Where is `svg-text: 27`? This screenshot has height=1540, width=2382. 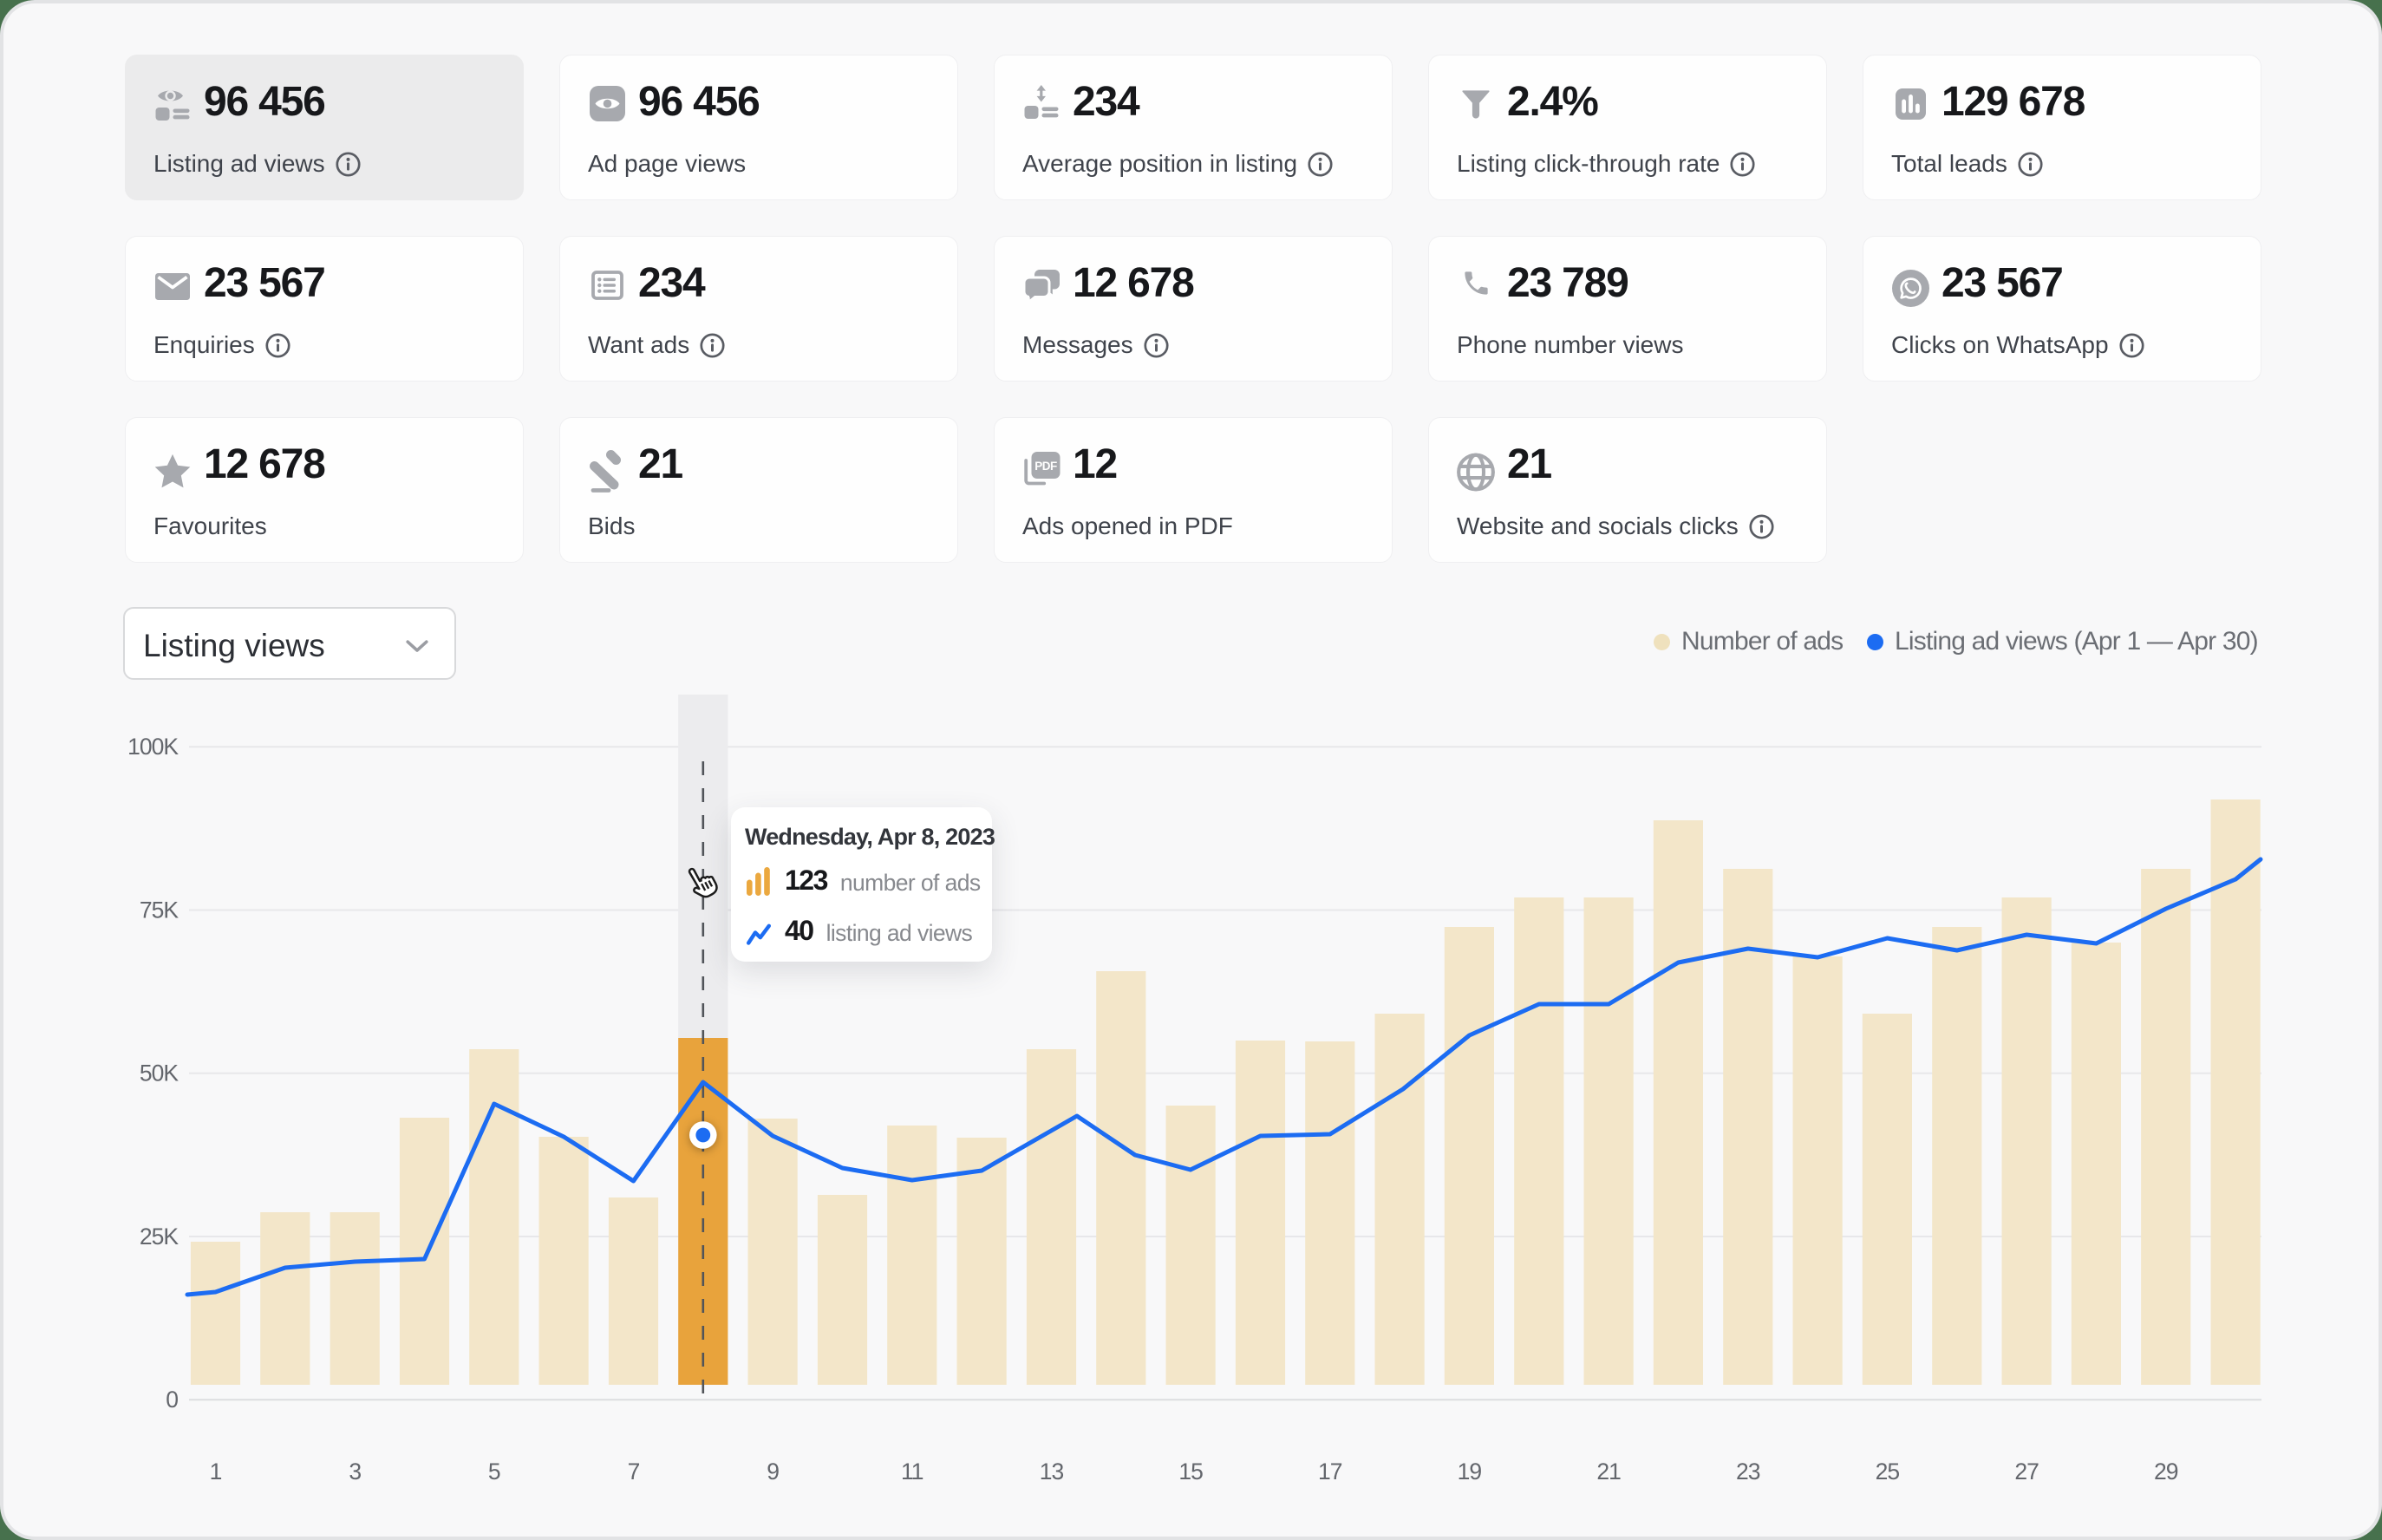 svg-text: 27 is located at coordinates (2026, 1471).